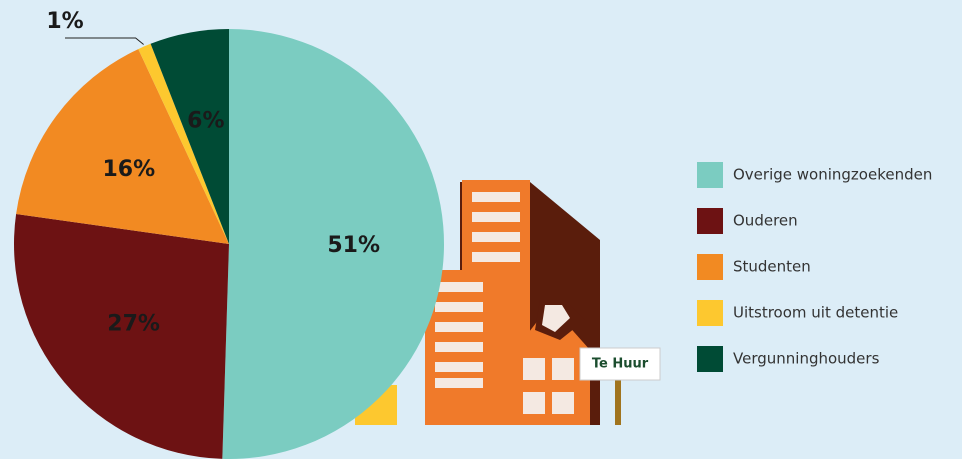 The height and width of the screenshot is (459, 962). I want to click on value-label: 16%, so click(128, 169).